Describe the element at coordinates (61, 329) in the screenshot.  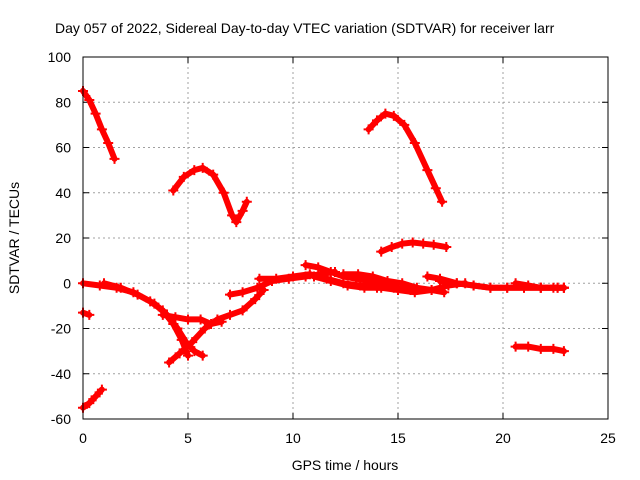
I see `y-tick-label: -20` at that location.